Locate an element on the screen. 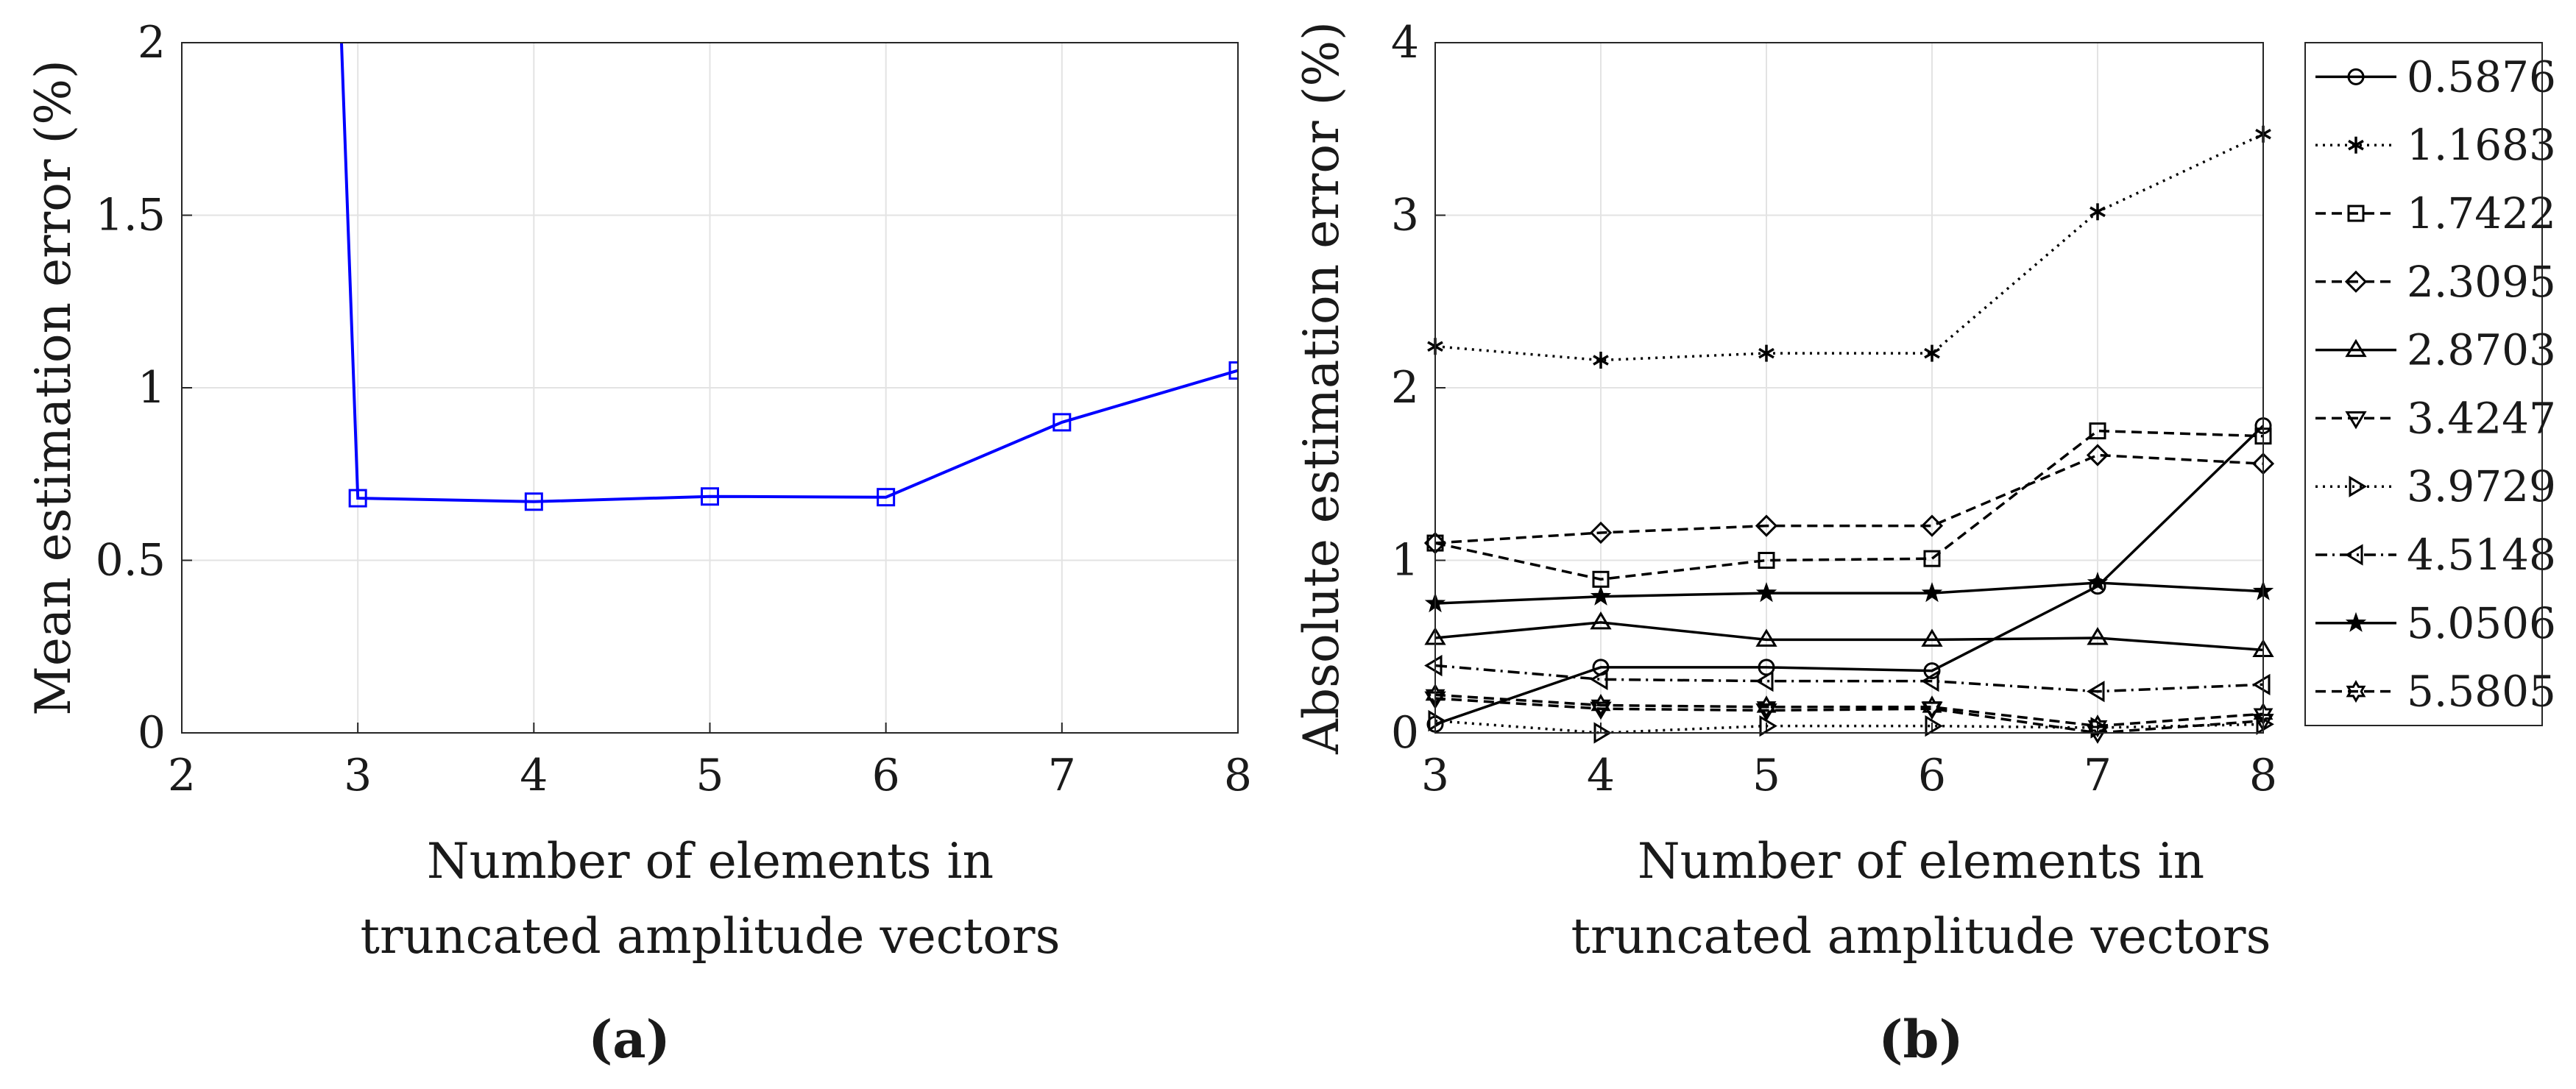 The height and width of the screenshot is (1089, 2576). b-legend-marker-4.5148 is located at coordinates (2354, 555).